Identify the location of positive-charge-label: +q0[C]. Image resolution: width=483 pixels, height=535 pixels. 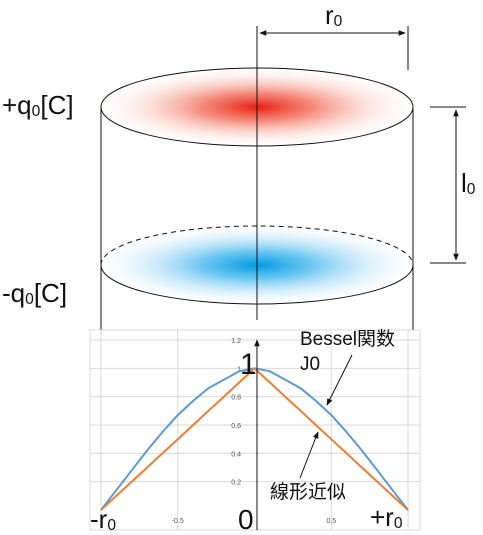
(38, 105).